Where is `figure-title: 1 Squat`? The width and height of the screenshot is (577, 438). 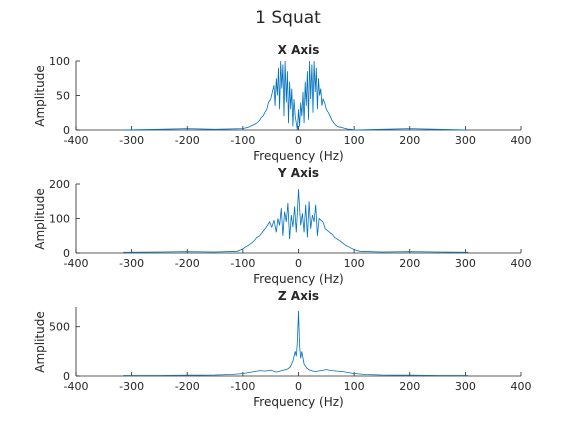 figure-title: 1 Squat is located at coordinates (288, 18).